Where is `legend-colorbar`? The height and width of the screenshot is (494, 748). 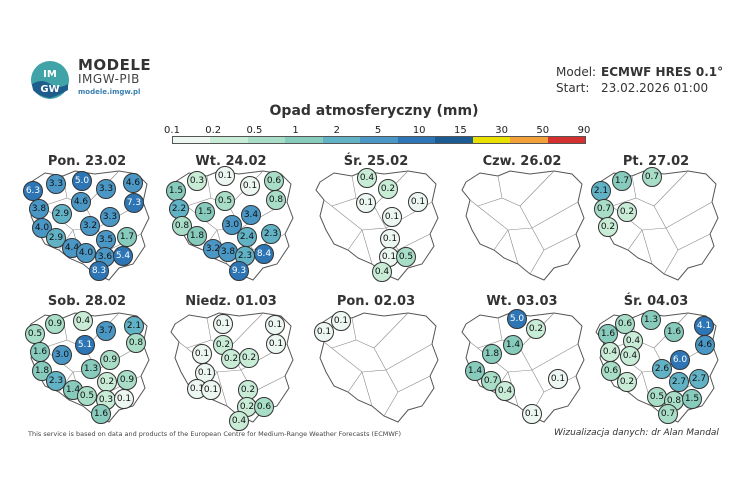
legend-colorbar is located at coordinates (379, 140).